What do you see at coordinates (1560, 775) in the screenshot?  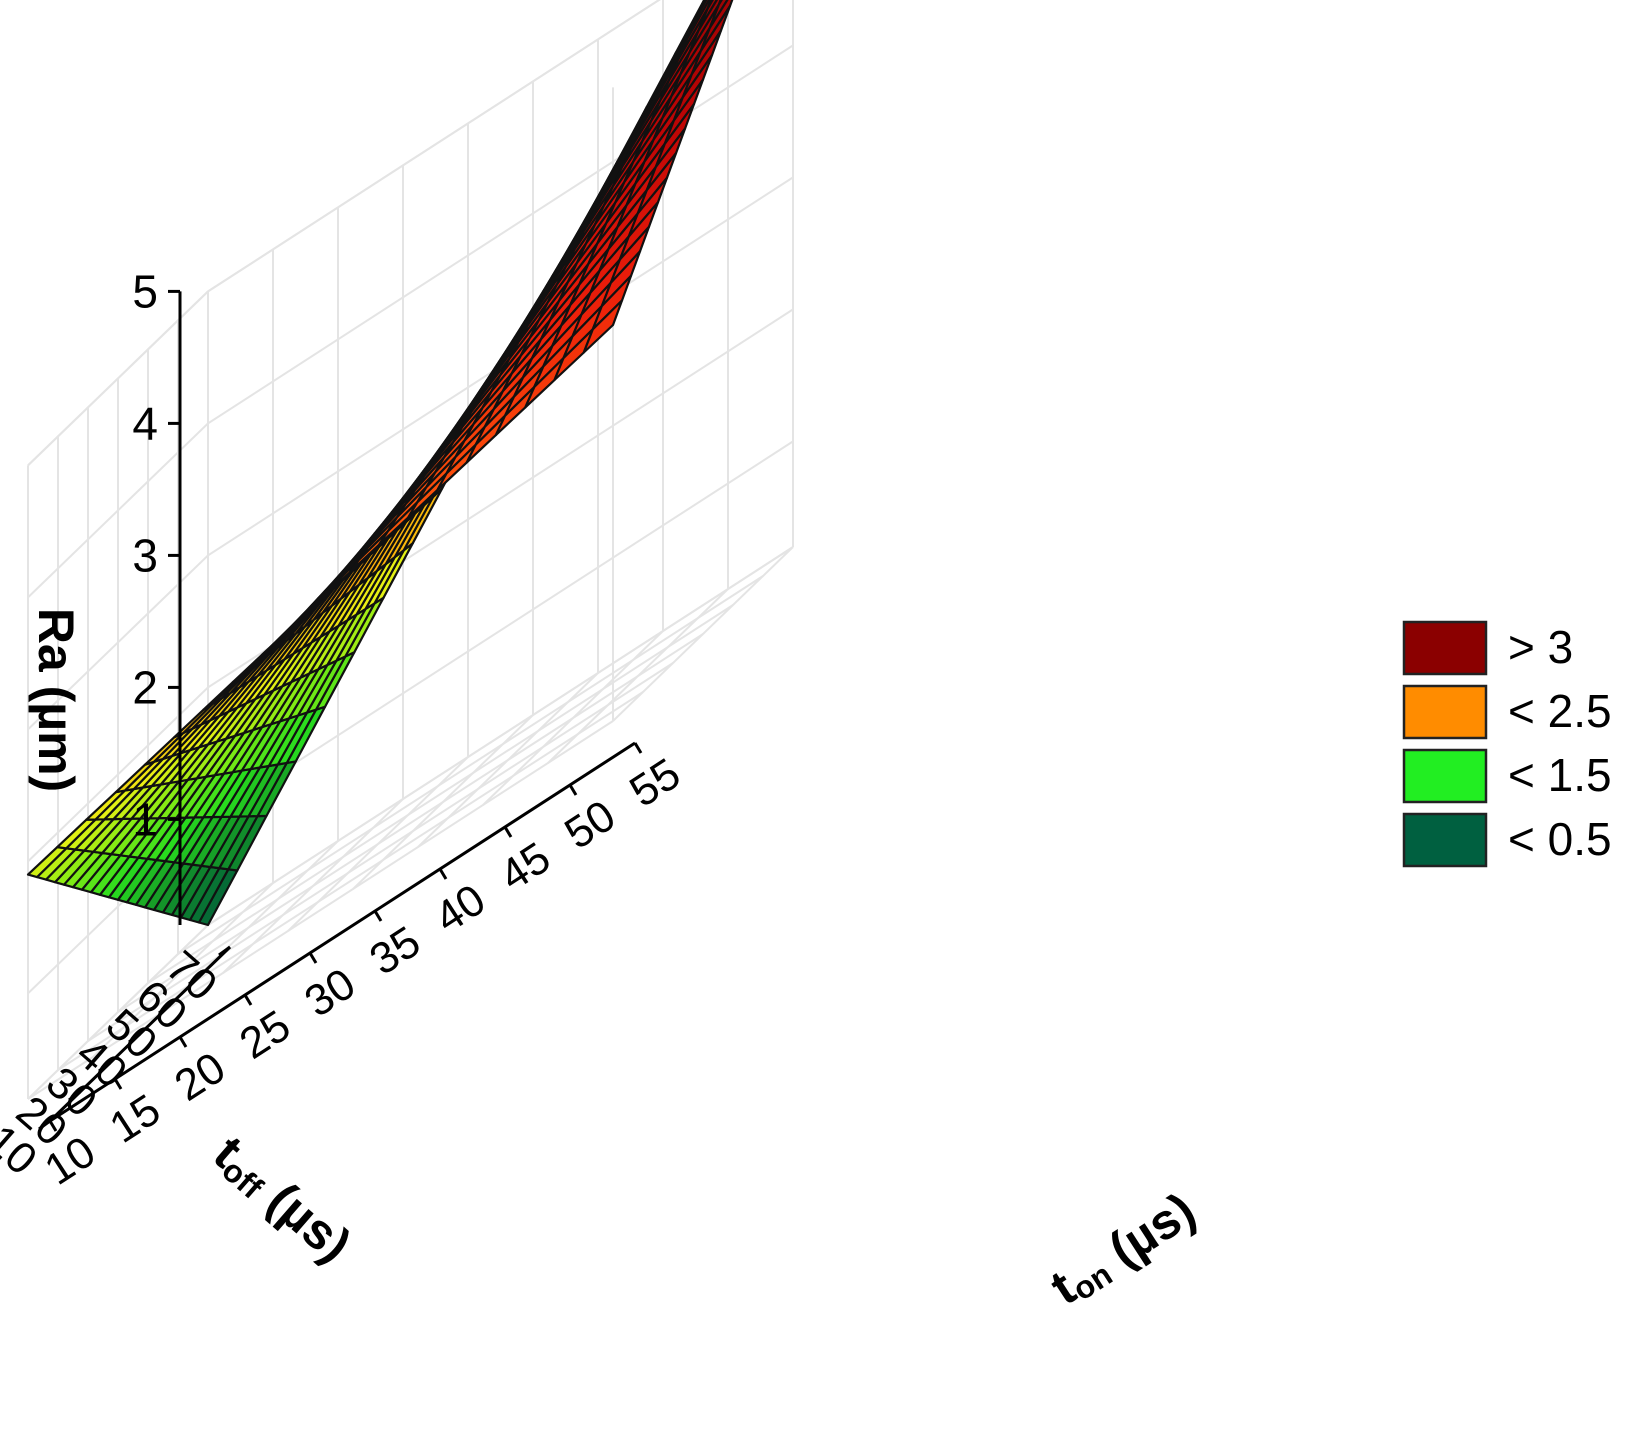 I see `legend-label: < 1.5` at bounding box center [1560, 775].